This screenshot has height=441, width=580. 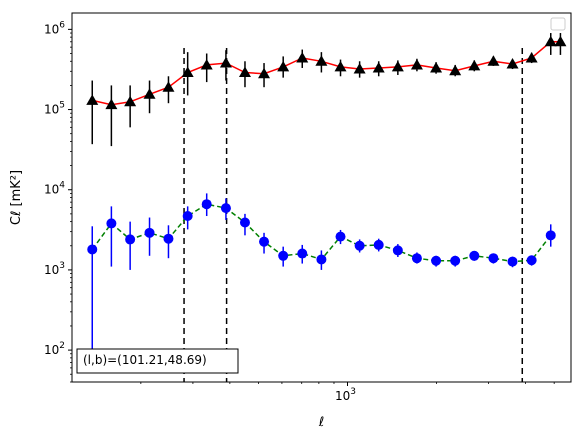 What do you see at coordinates (54, 349) in the screenshot?
I see `y-tick-label: 10²` at bounding box center [54, 349].